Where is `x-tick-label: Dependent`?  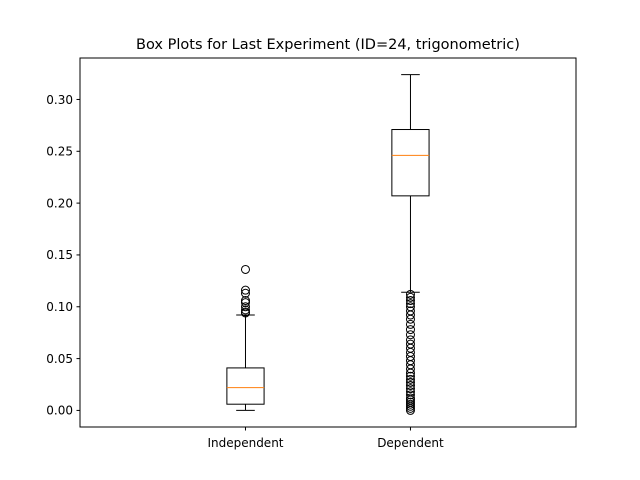 x-tick-label: Dependent is located at coordinates (410, 443).